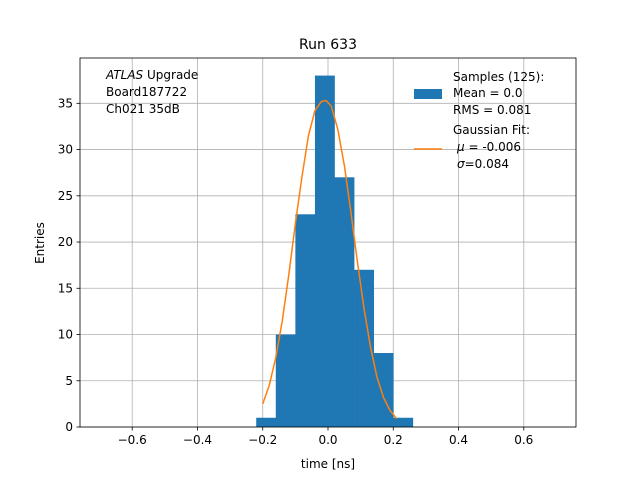 The image size is (640, 484). Describe the element at coordinates (328, 45) in the screenshot. I see `chart-title: Run 633` at that location.